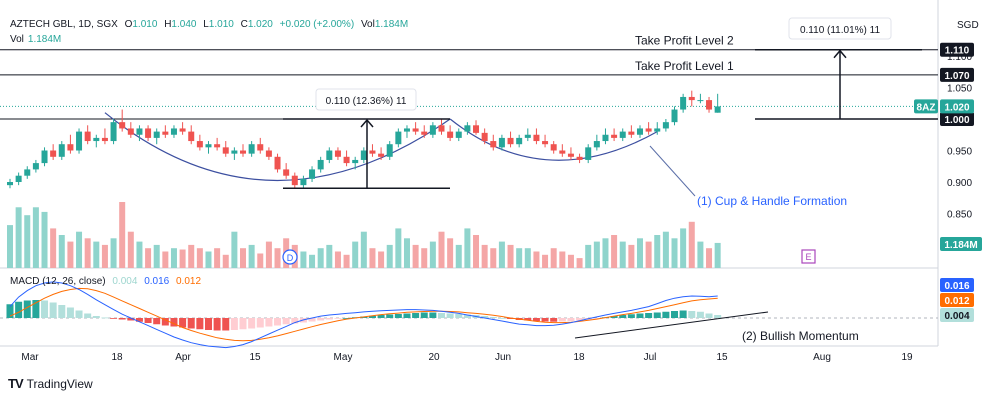 The image size is (991, 406). I want to click on tag-signal-text: 0.012, so click(956, 301).